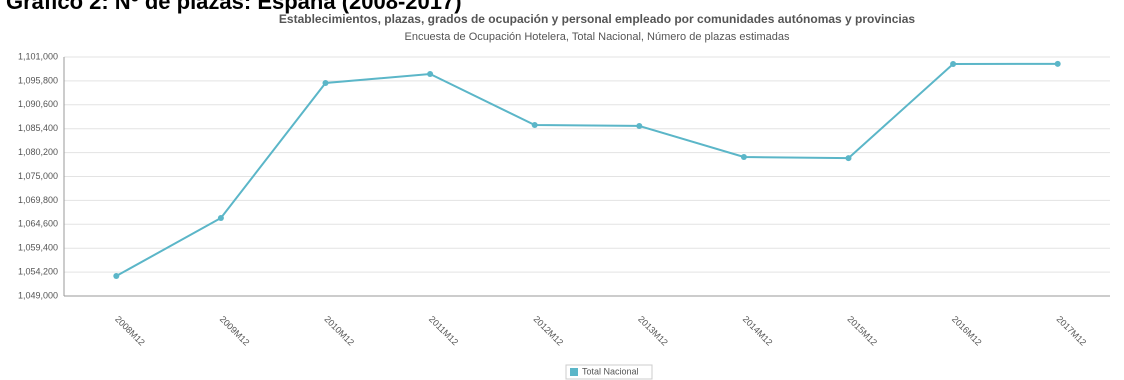  What do you see at coordinates (38, 248) in the screenshot?
I see `y-tick-label: 1,059,400` at bounding box center [38, 248].